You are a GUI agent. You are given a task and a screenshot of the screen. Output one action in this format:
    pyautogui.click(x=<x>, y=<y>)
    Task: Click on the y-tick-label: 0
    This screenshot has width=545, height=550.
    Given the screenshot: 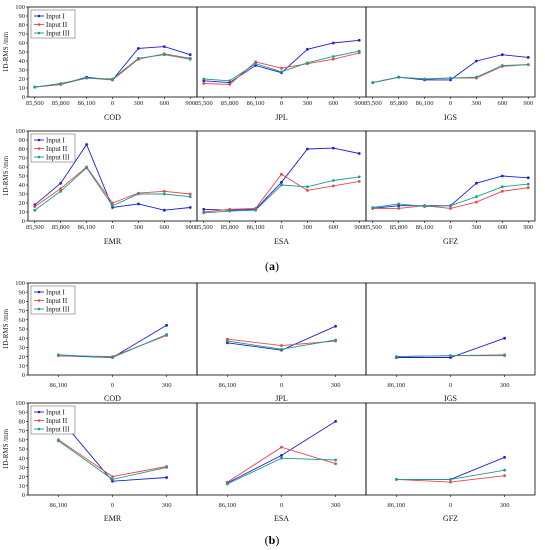 What is the action you would take?
    pyautogui.click(x=23, y=221)
    